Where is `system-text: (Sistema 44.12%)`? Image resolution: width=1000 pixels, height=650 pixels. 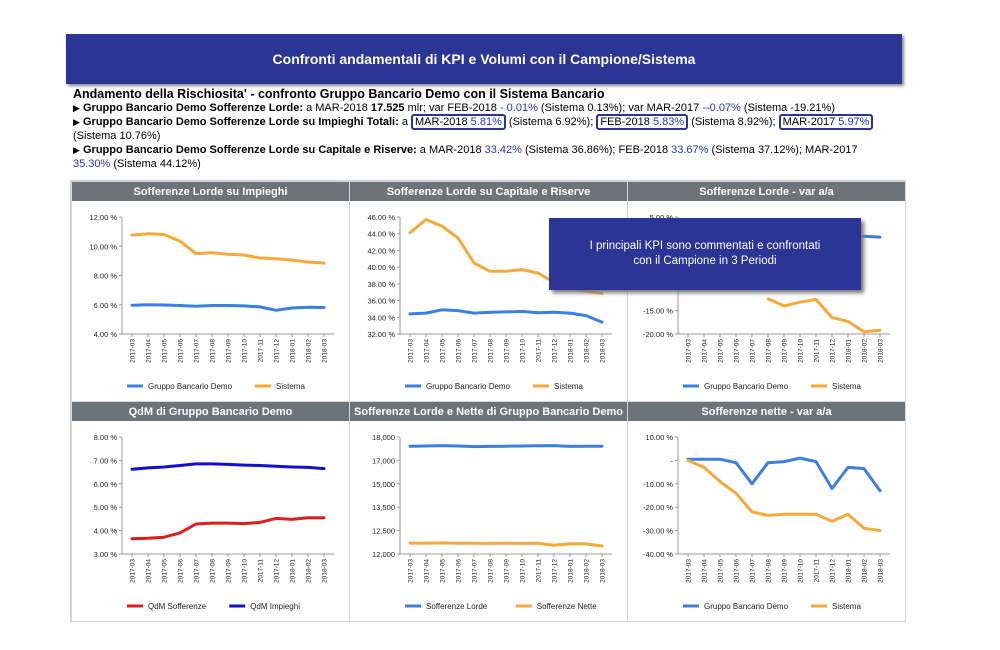
system-text: (Sistema 44.12%) is located at coordinates (155, 164).